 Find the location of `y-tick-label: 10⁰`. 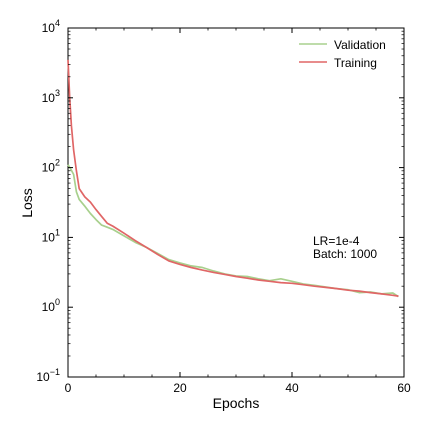

y-tick-label: 10⁰ is located at coordinates (51, 305).